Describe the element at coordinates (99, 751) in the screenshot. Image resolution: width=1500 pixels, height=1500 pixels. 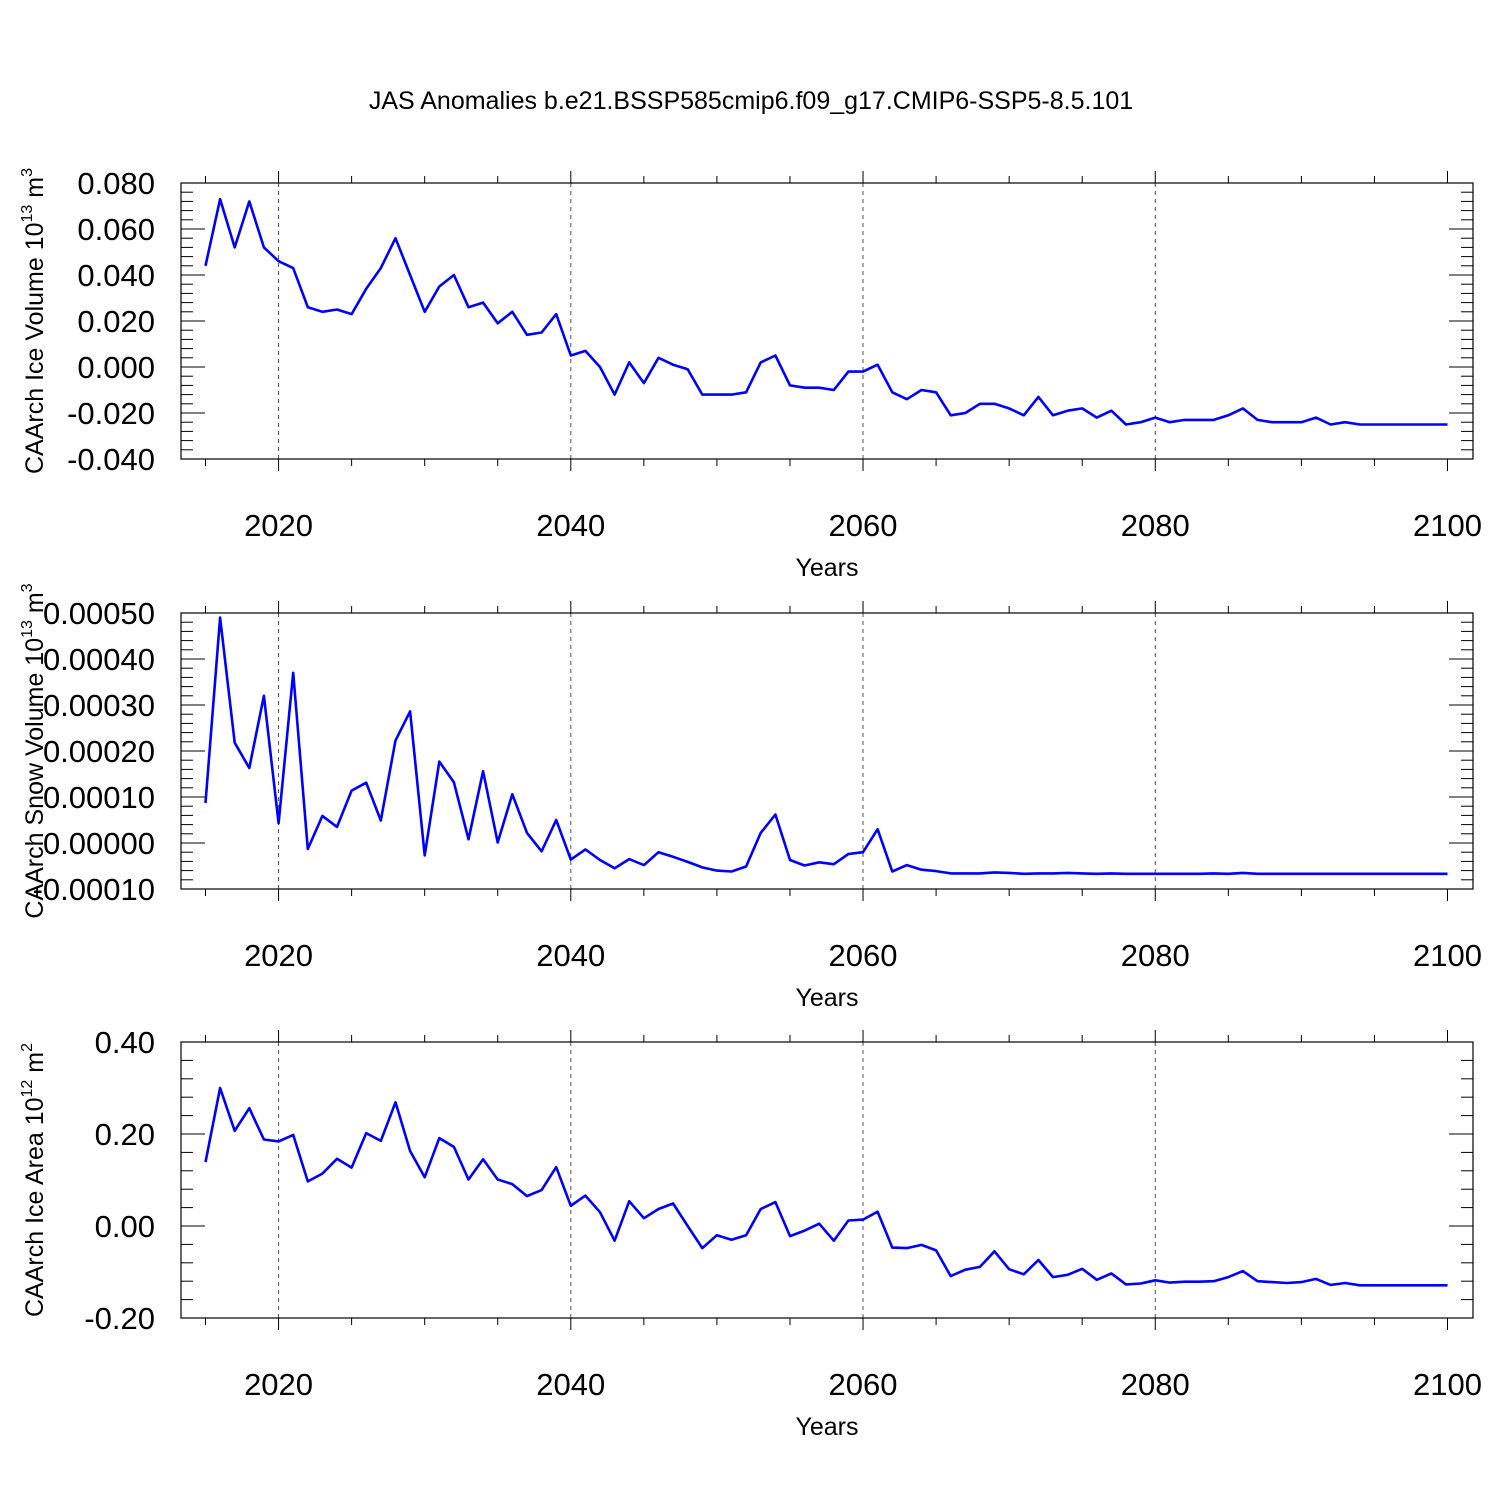
I see `y-tick-label: 0.00020` at that location.